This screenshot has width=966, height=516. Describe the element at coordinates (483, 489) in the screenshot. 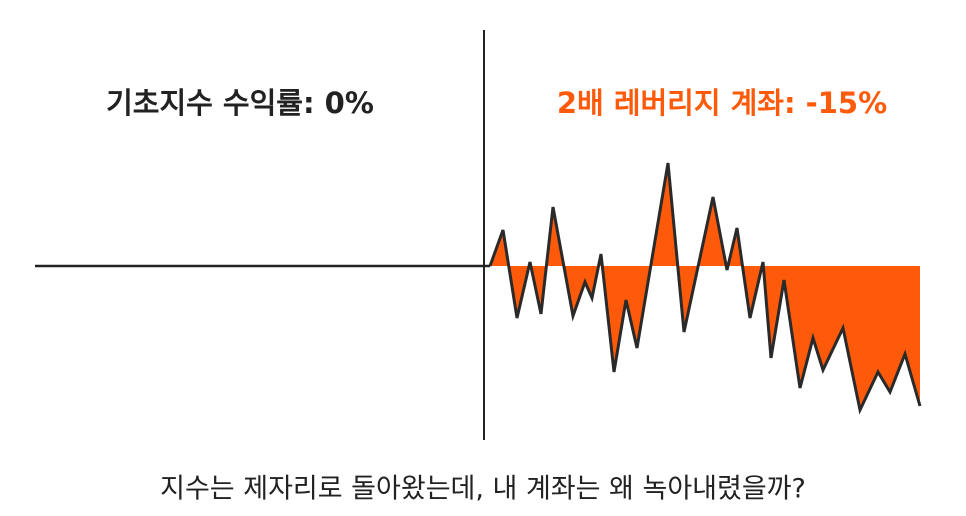

I see `caption: 지수는 제자리로 돌아왔는데, 내 계좌는 왜 녹아내렸을까?` at that location.